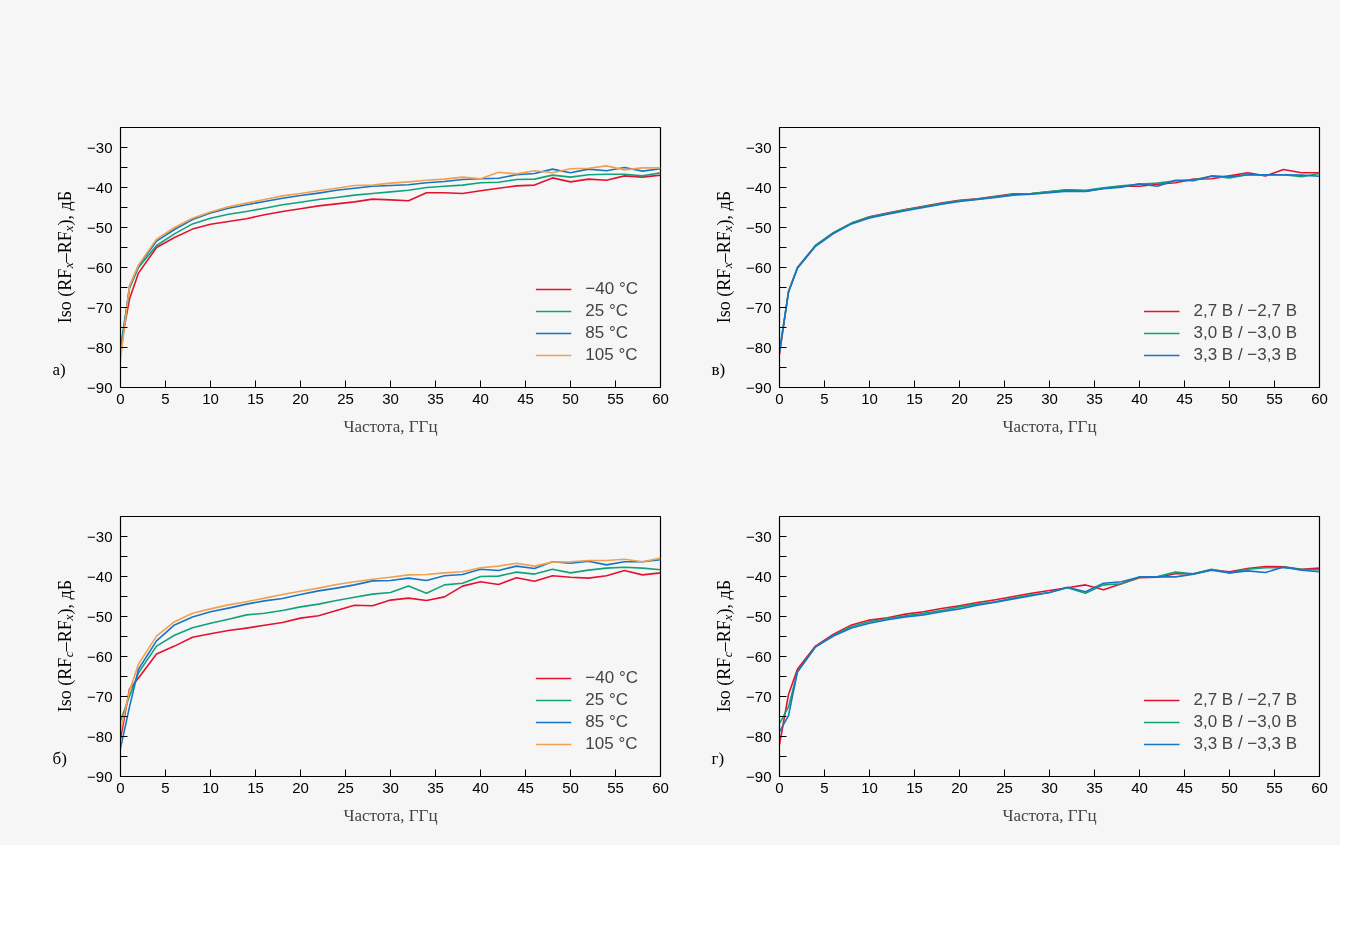  What do you see at coordinates (59, 758) in the screenshot?
I see `text: б)` at bounding box center [59, 758].